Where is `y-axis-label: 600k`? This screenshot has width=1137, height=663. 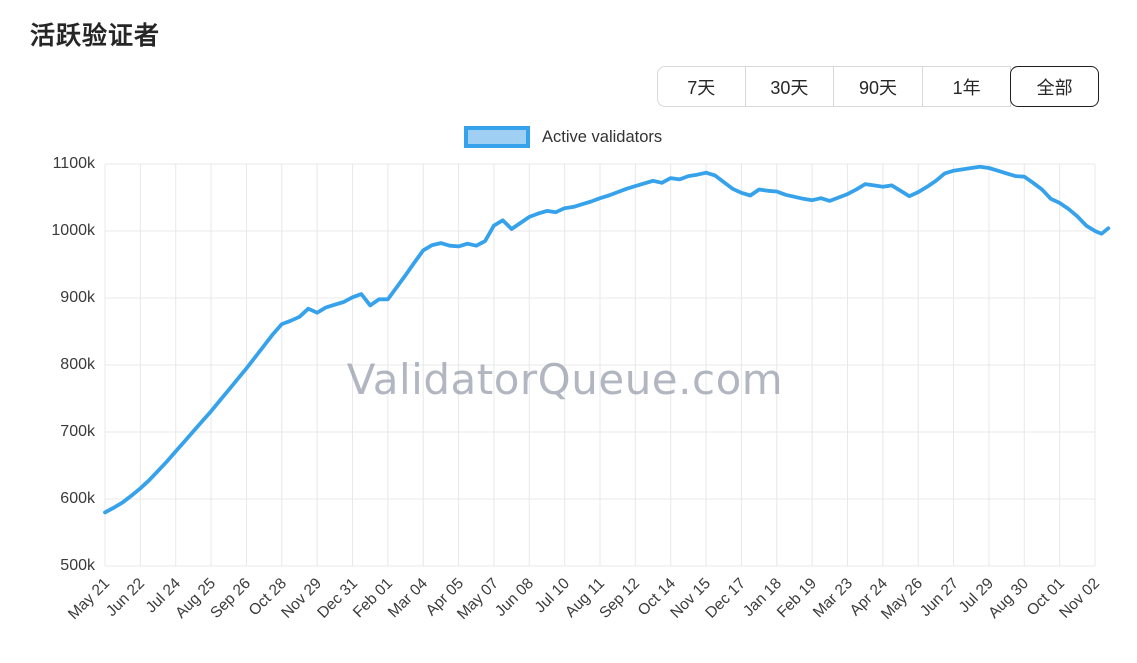
y-axis-label: 600k is located at coordinates (77, 498).